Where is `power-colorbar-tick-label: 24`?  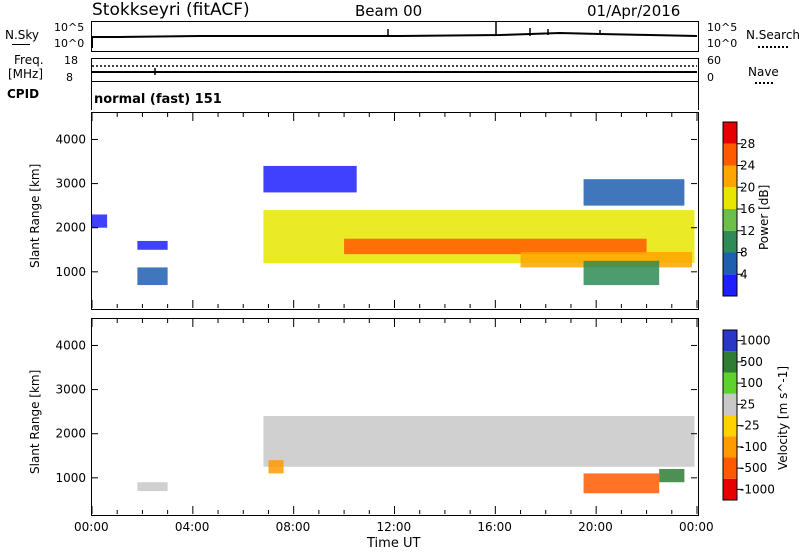 power-colorbar-tick-label: 24 is located at coordinates (747, 166).